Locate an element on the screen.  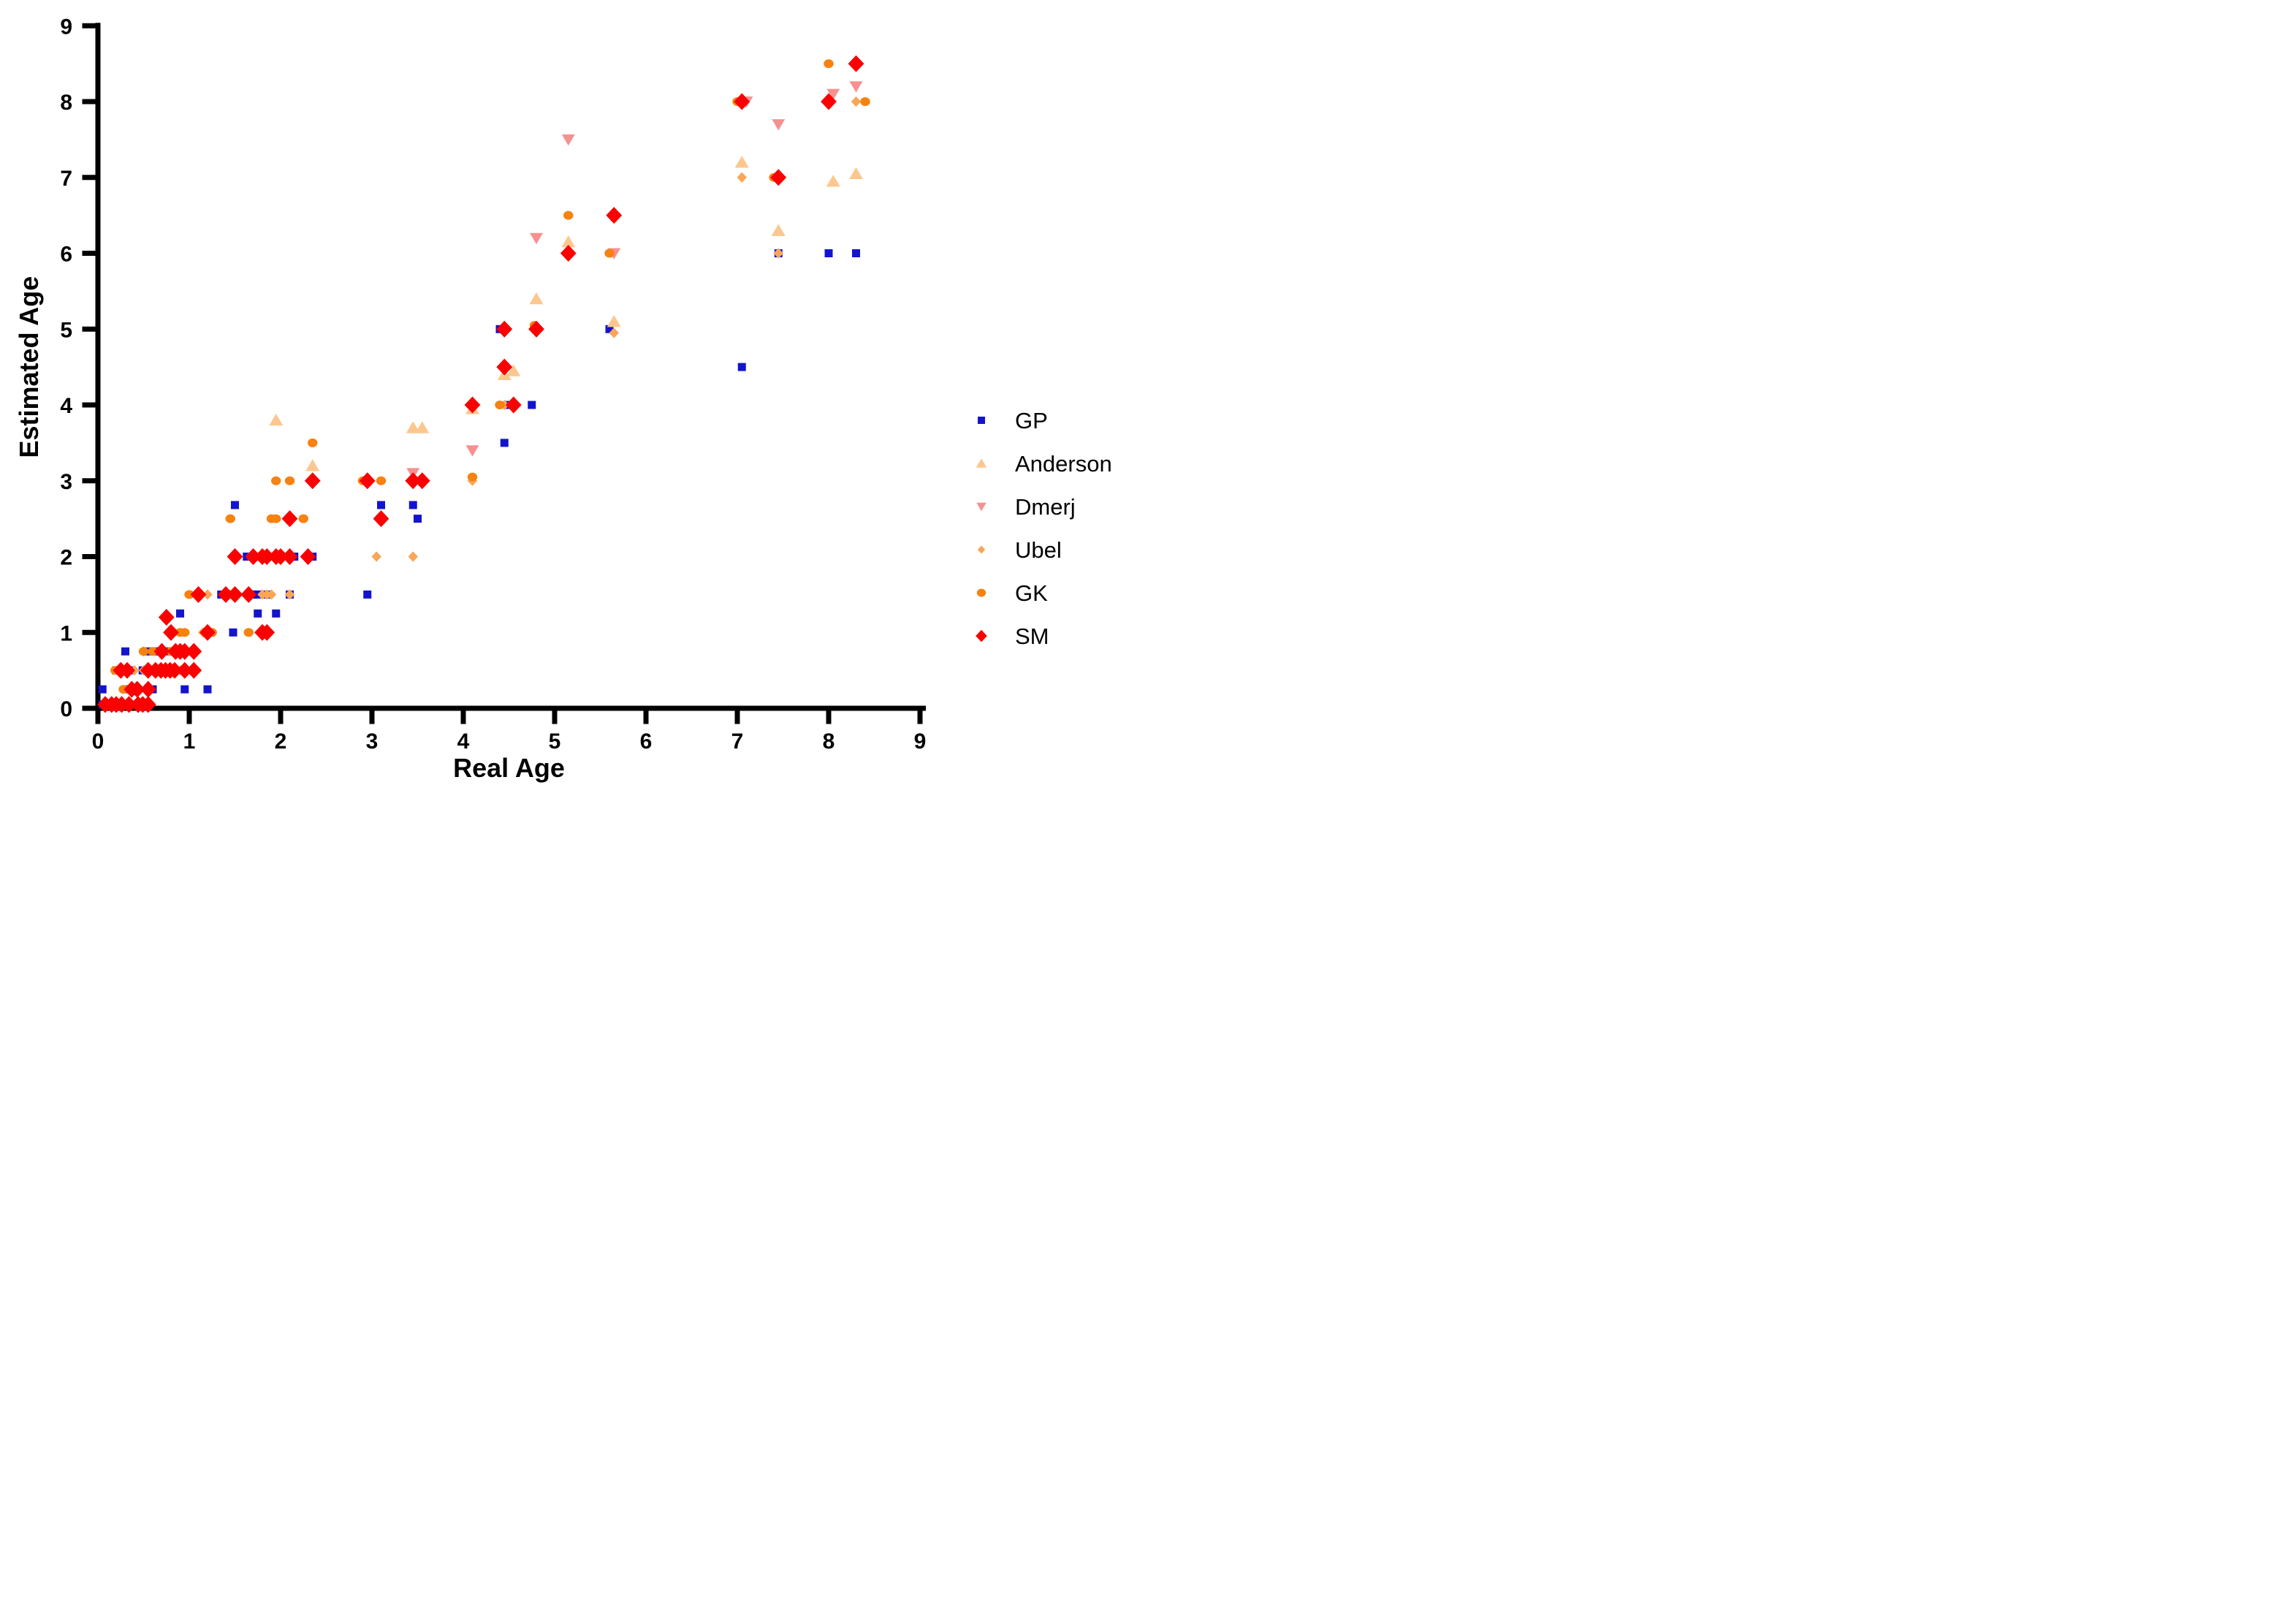
x-tick-label: 2 is located at coordinates (281, 741).